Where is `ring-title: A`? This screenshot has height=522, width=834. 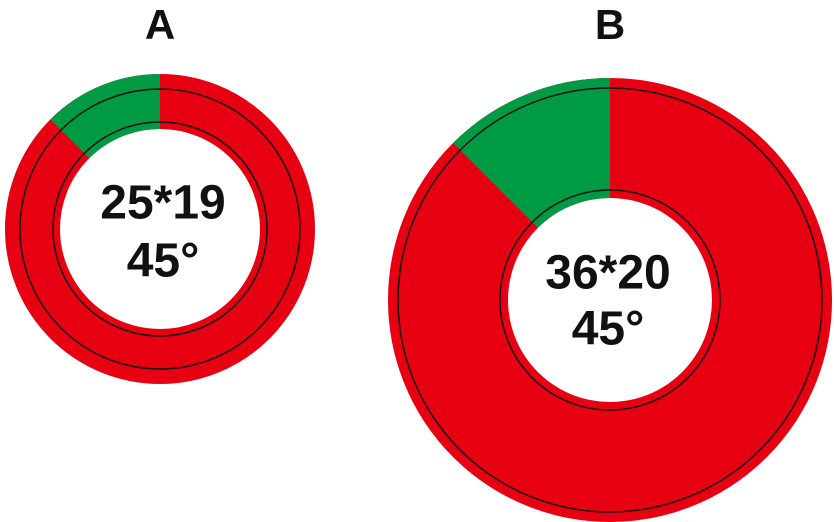 ring-title: A is located at coordinates (160, 24).